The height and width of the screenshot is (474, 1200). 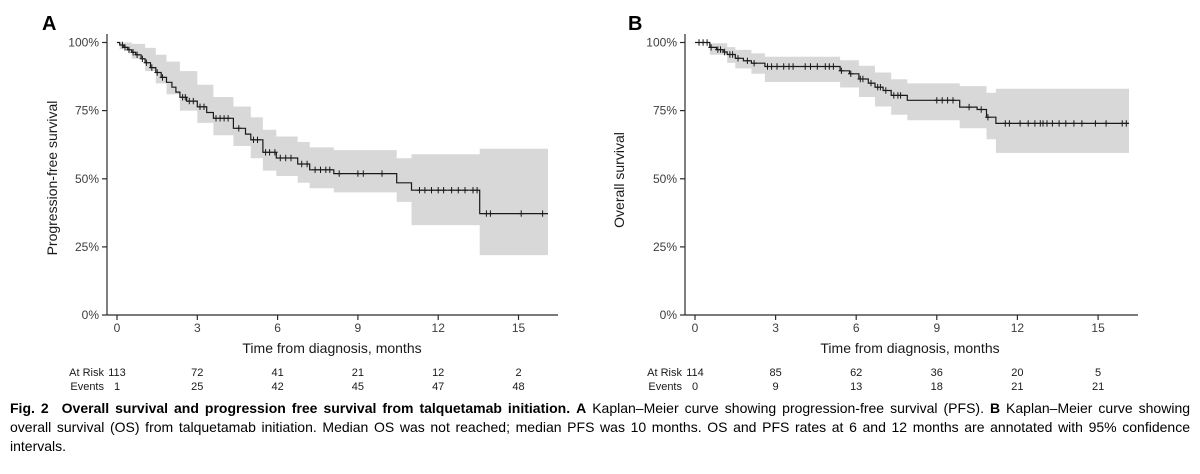 I want to click on at-risk-value: 36, so click(x=937, y=373).